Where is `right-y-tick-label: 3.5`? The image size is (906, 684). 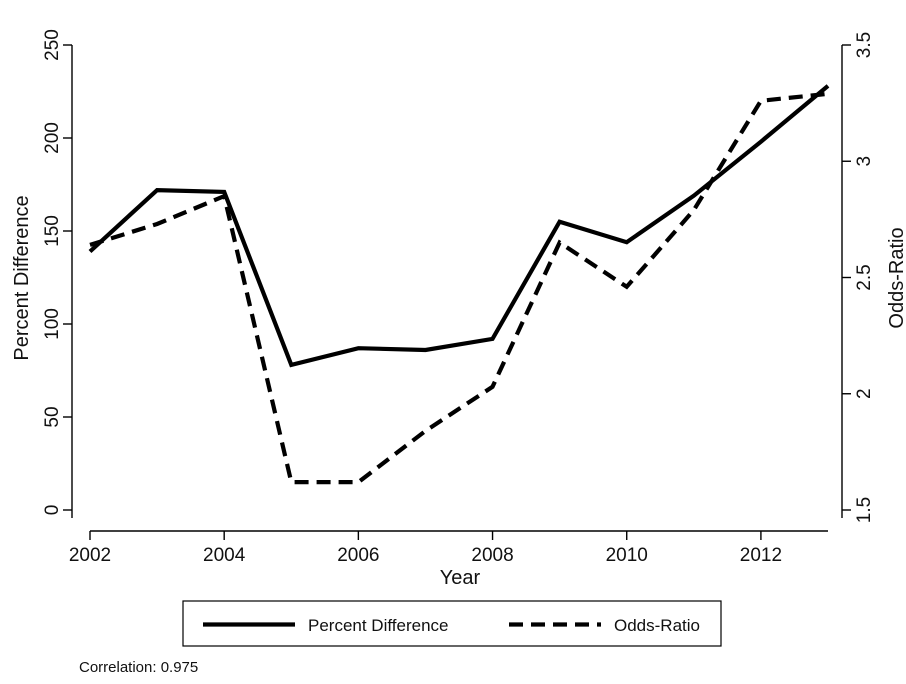
right-y-tick-label: 3.5 is located at coordinates (864, 45).